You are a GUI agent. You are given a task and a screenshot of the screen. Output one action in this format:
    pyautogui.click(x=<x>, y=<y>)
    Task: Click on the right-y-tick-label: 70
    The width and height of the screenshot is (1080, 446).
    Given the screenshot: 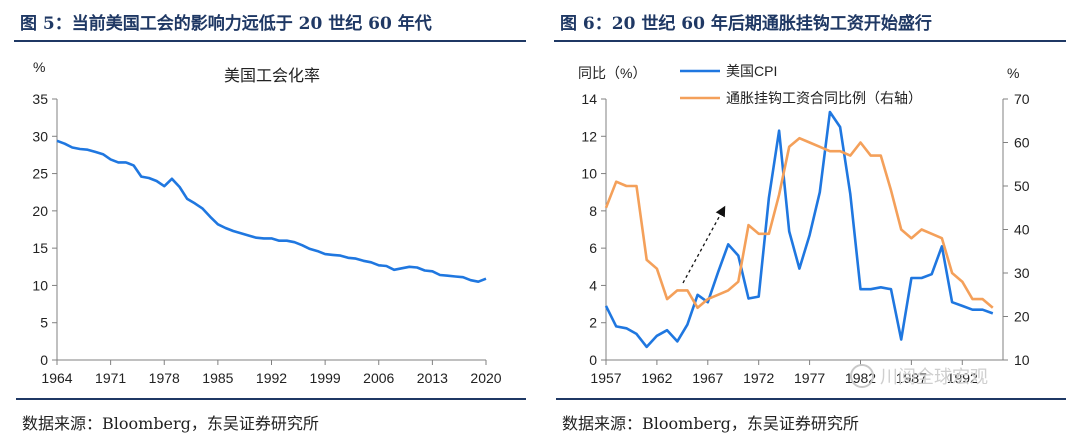 What is the action you would take?
    pyautogui.click(x=1022, y=99)
    